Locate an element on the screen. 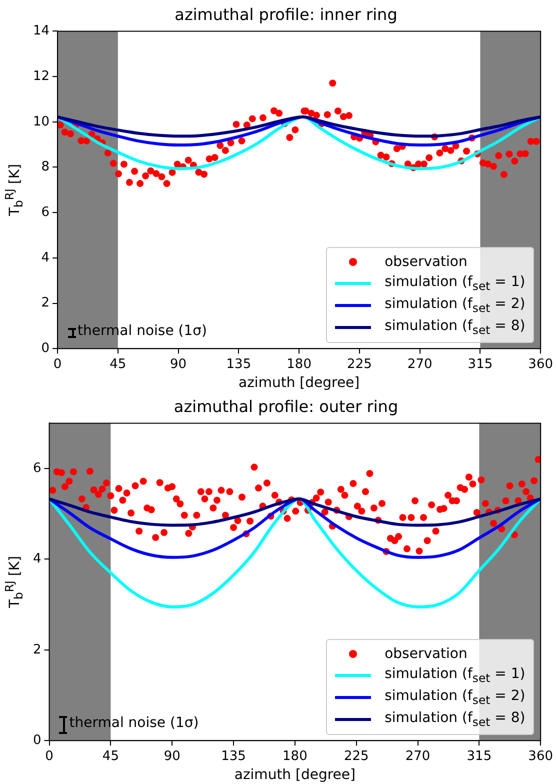  x-tick-label: 0 is located at coordinates (57, 364).